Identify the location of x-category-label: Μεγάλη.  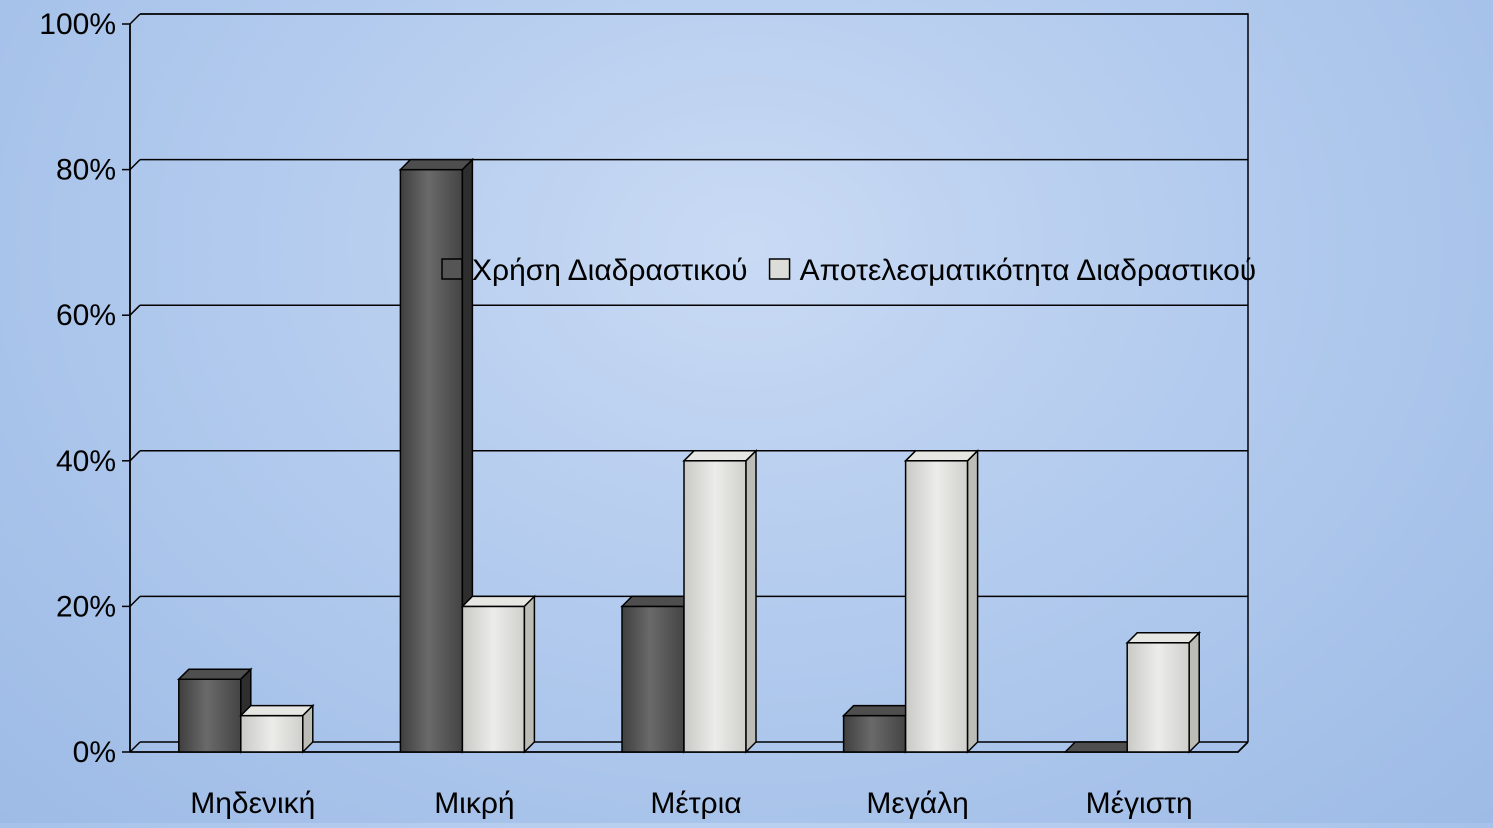
(917, 803).